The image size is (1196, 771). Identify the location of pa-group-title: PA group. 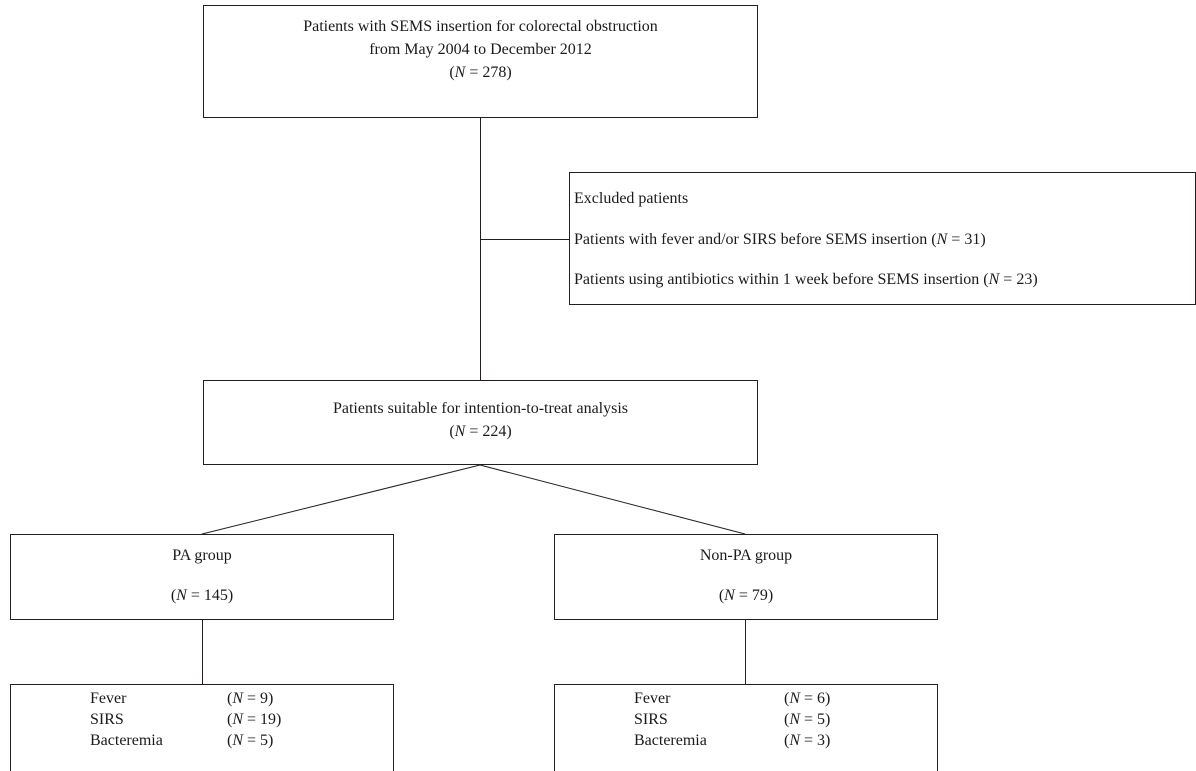
(202, 555).